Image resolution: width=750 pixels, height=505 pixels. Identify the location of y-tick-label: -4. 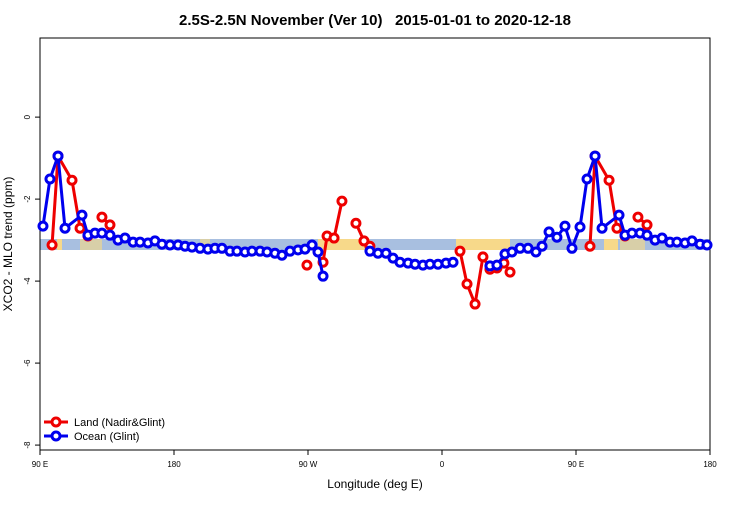
(27, 281).